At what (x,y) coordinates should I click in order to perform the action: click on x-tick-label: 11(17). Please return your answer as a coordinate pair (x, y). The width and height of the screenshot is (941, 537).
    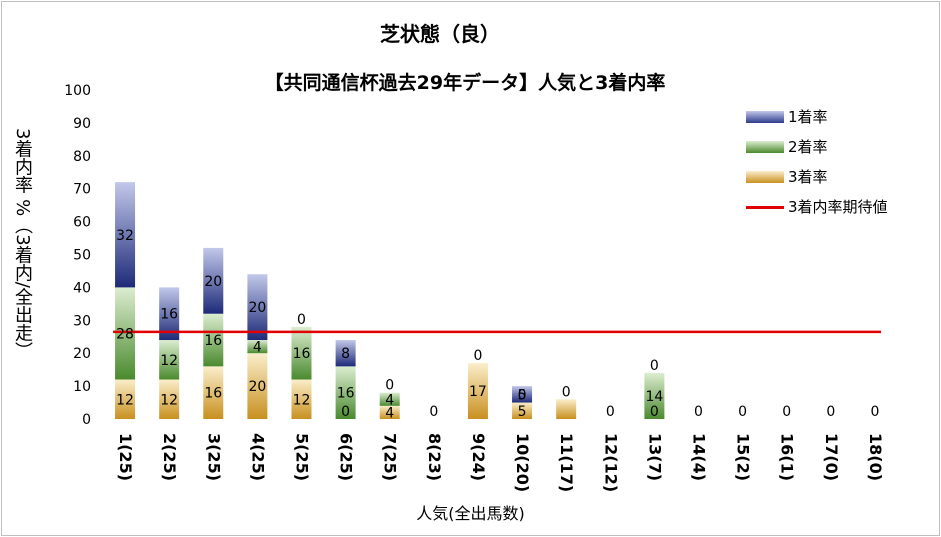
    Looking at the image, I should click on (566, 462).